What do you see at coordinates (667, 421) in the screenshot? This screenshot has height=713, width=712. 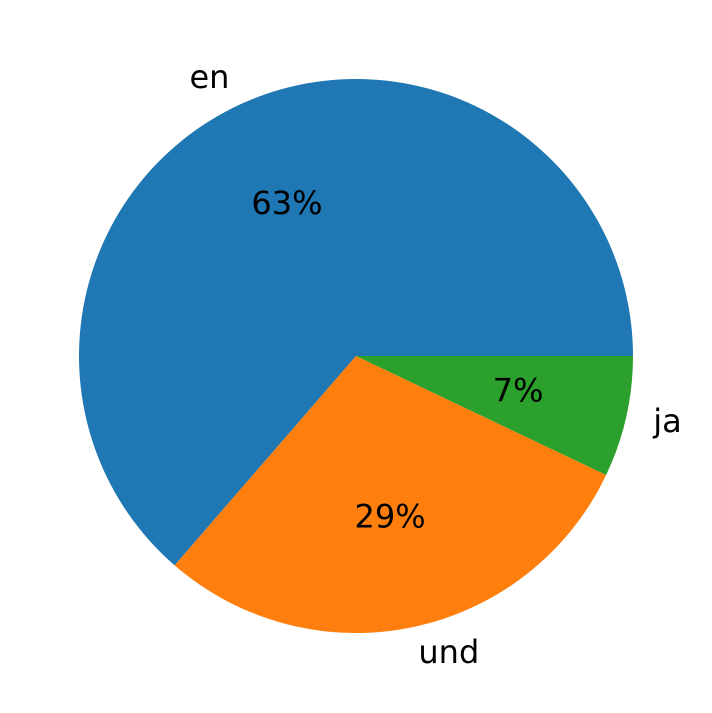 I see `slice-label: ja` at bounding box center [667, 421].